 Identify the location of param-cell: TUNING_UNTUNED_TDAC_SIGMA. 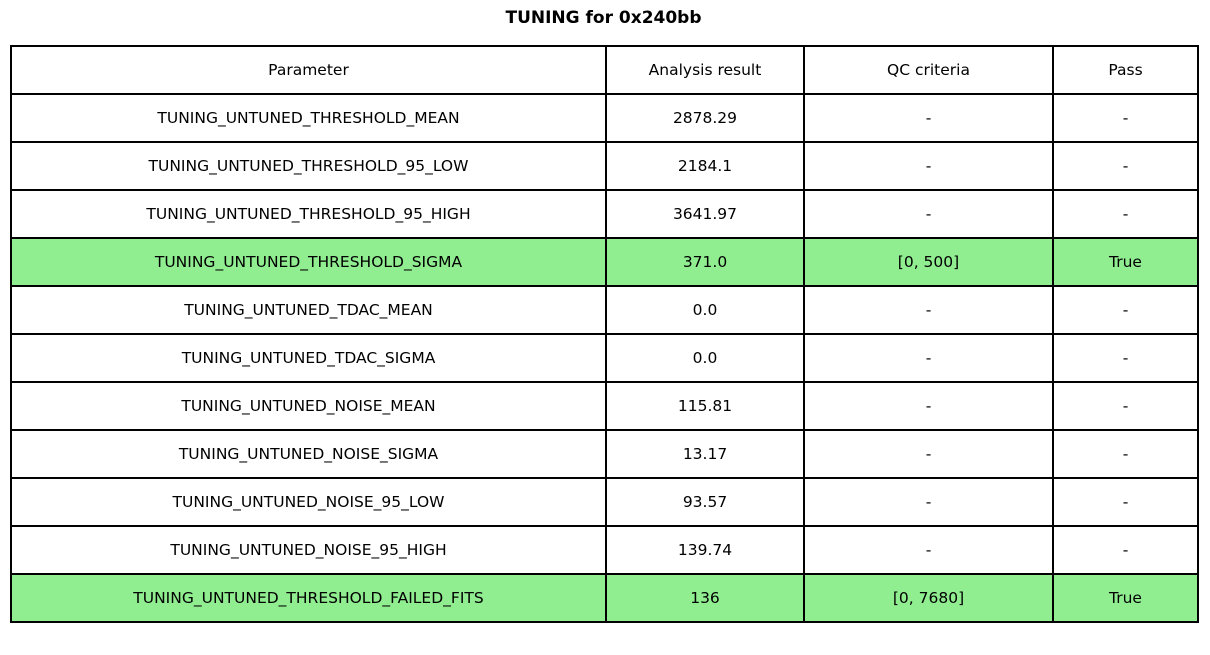
(308, 358).